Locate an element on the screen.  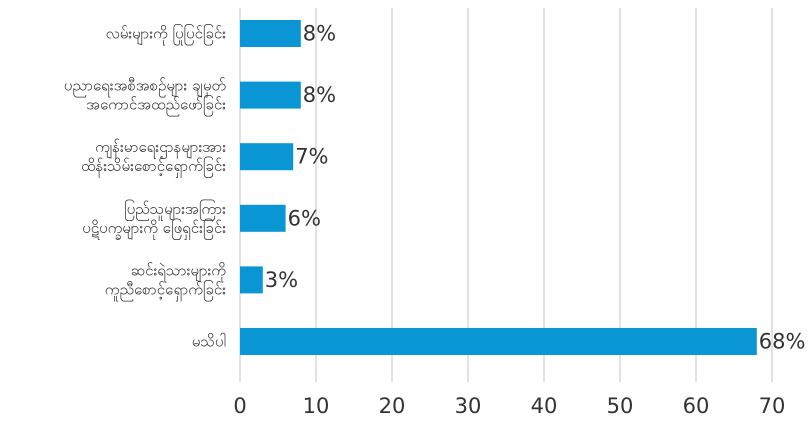
data-label: 68% is located at coordinates (782, 342).